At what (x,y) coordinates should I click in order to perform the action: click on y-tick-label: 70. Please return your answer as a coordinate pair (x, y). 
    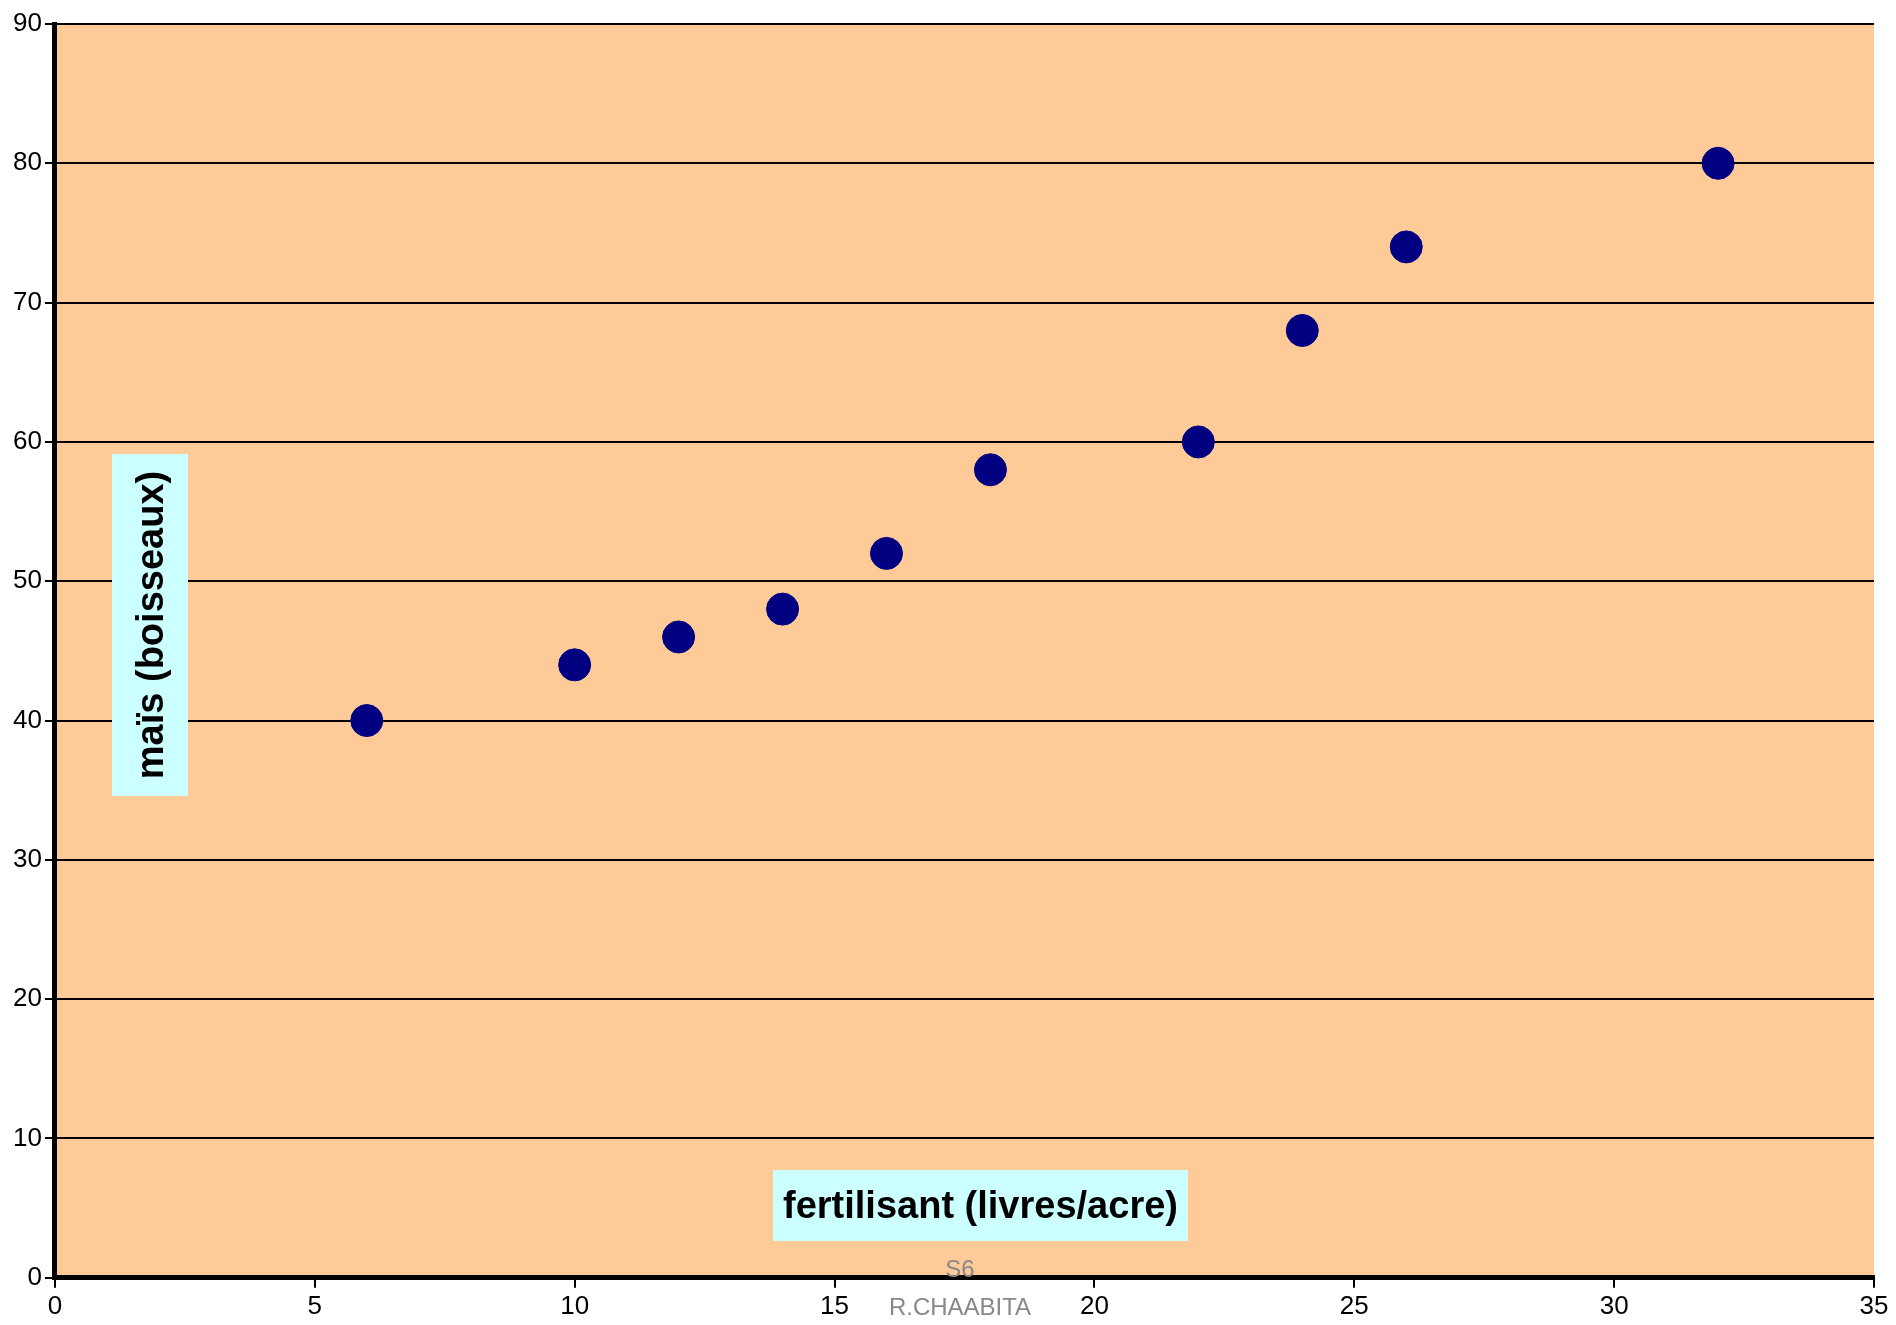
    Looking at the image, I should click on (27, 300).